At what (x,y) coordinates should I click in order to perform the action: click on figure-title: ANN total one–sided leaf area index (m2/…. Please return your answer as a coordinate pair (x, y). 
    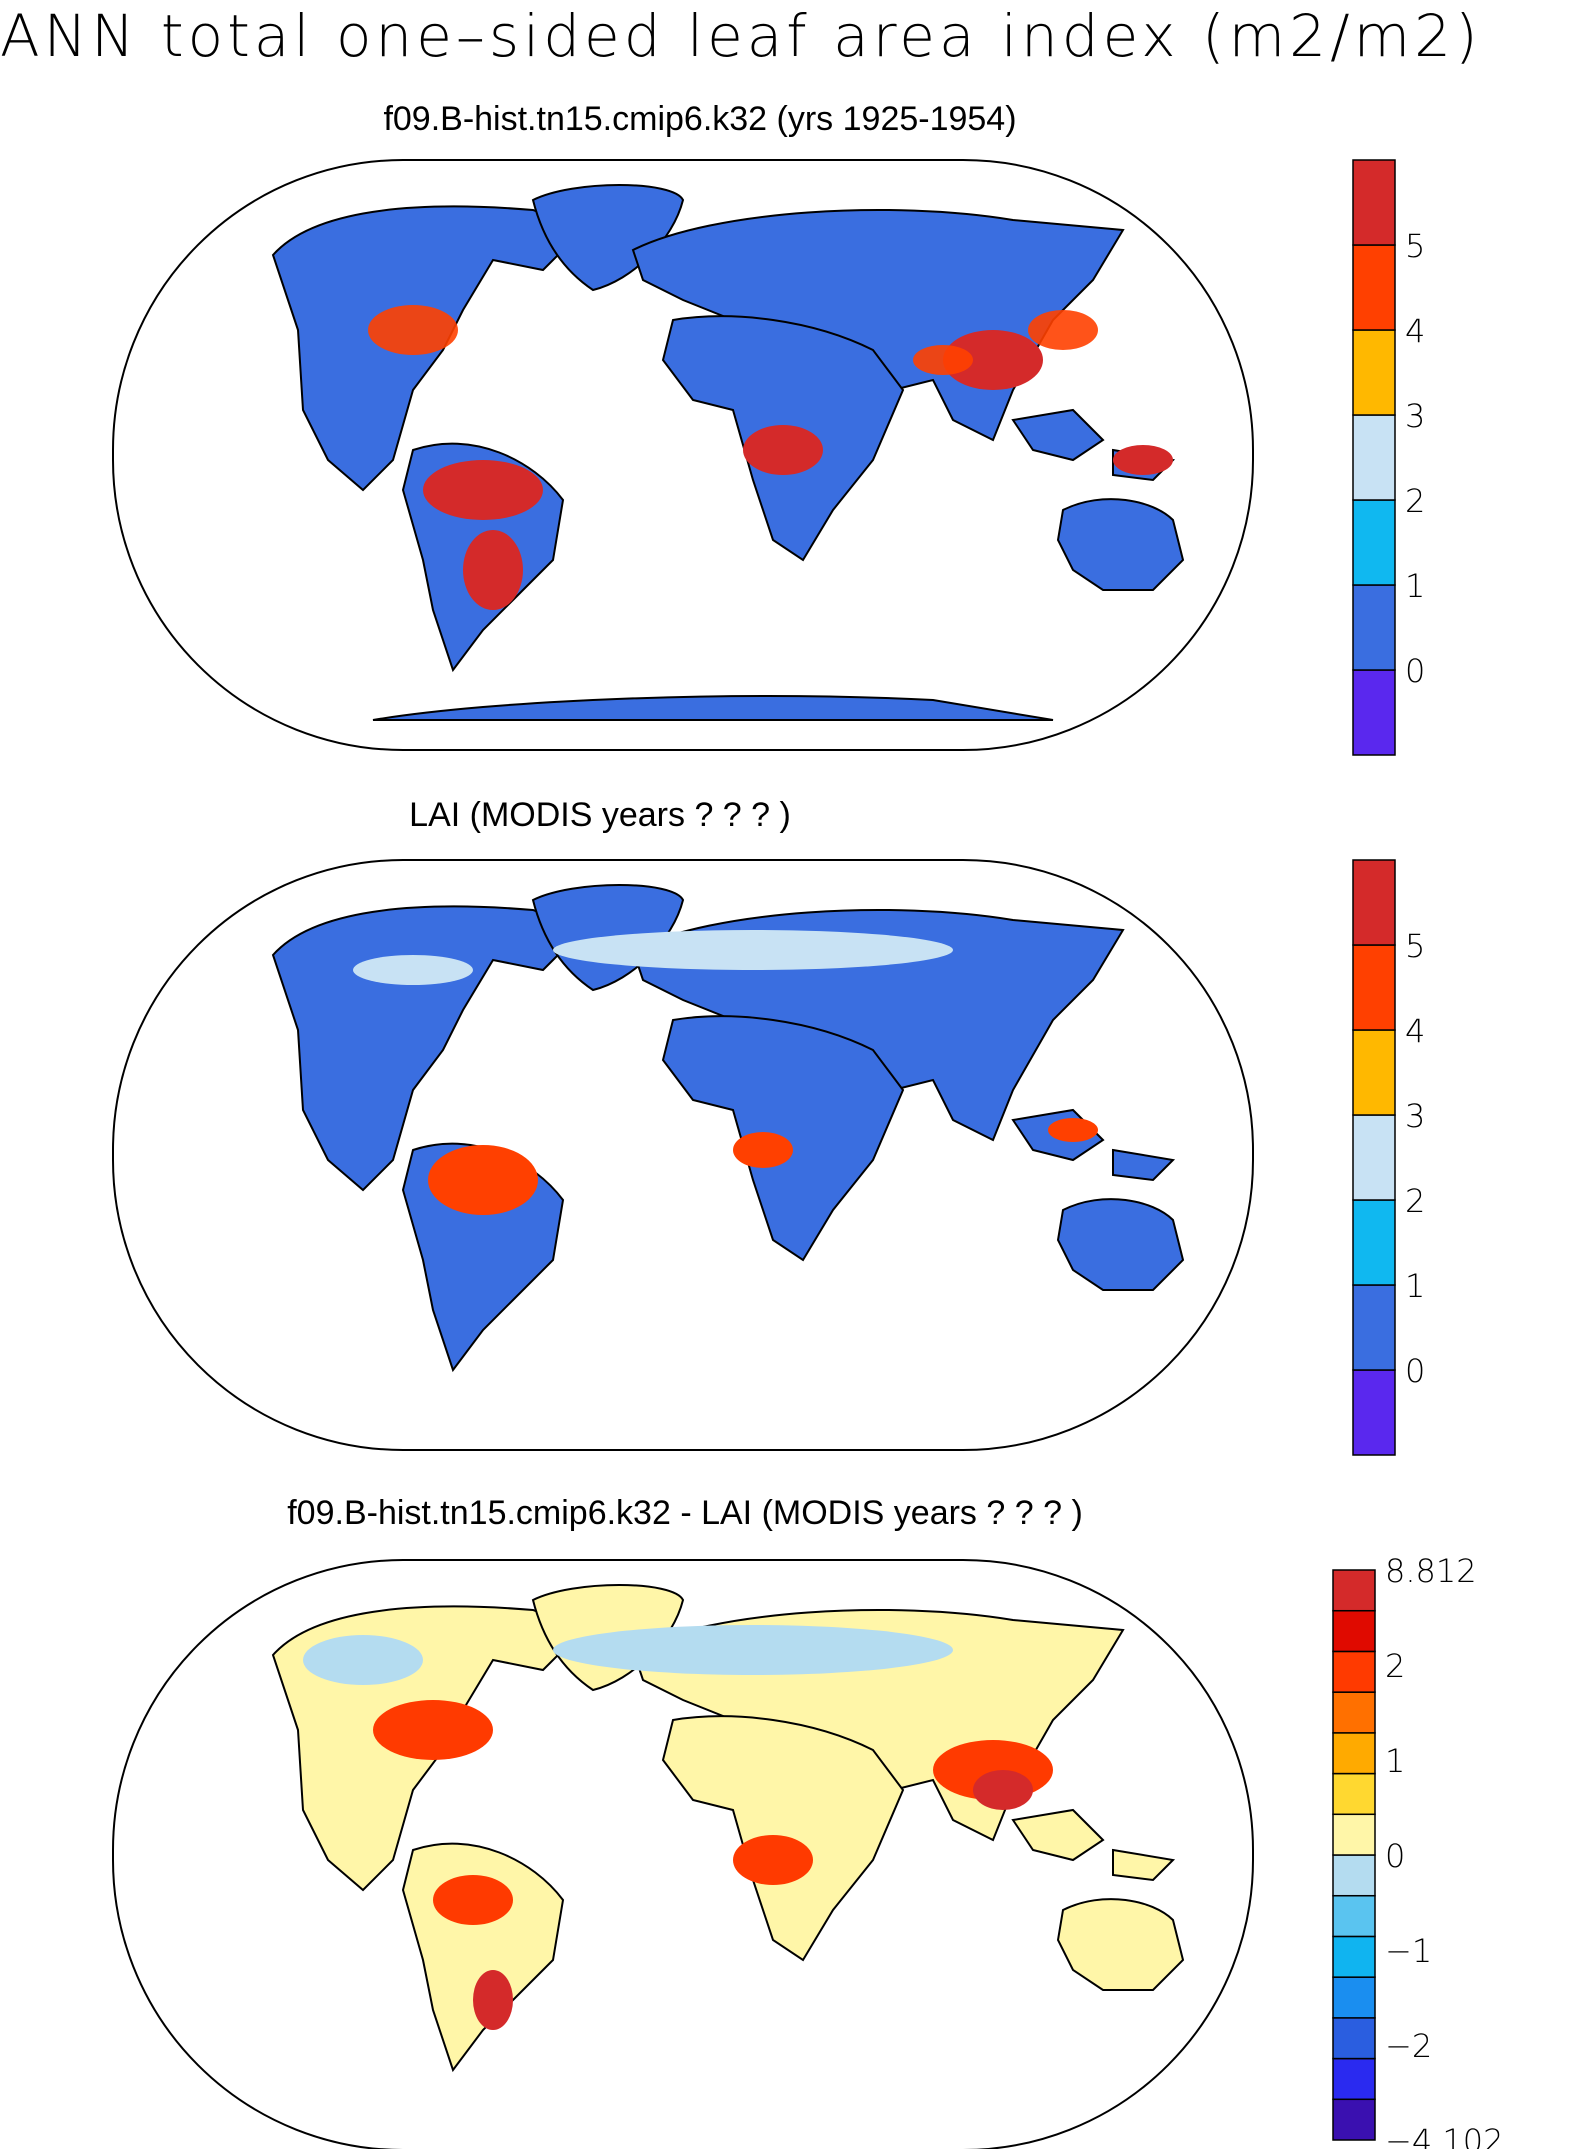
    Looking at the image, I should click on (741, 36).